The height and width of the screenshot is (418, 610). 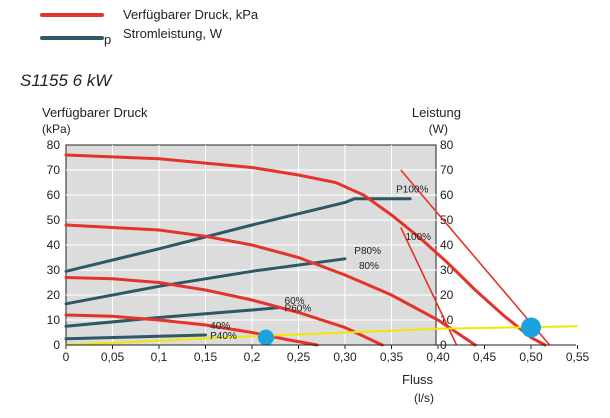 I want to click on label-pressure-80pct: 80%, so click(x=369, y=266).